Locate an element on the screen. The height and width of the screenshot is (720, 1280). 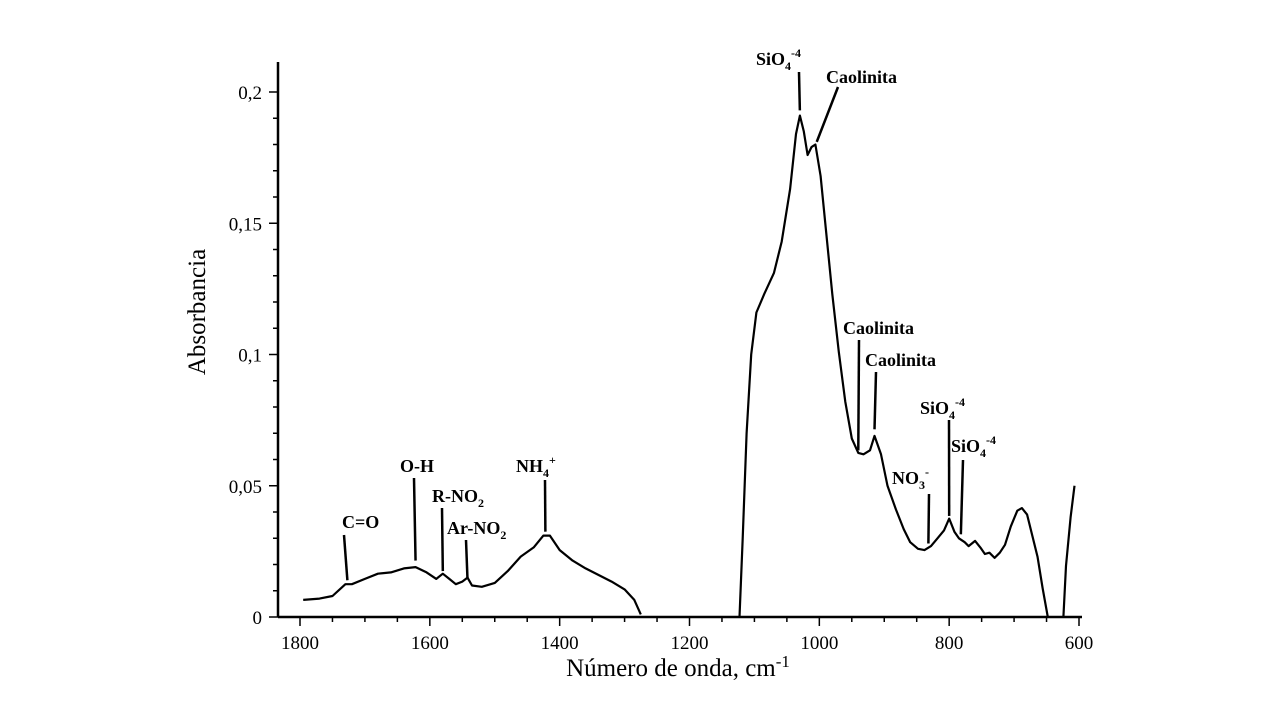
peak-label: C=O is located at coordinates (360, 522).